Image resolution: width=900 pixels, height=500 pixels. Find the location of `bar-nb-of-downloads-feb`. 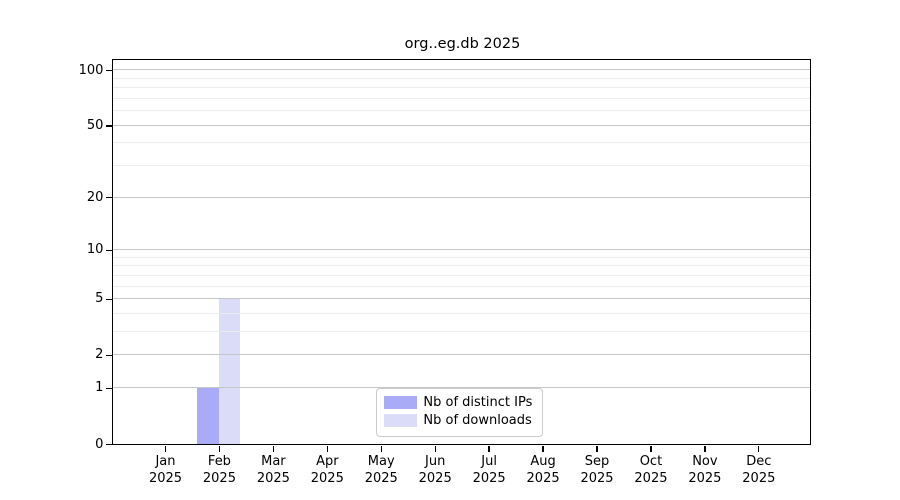

bar-nb-of-downloads-feb is located at coordinates (229, 371).